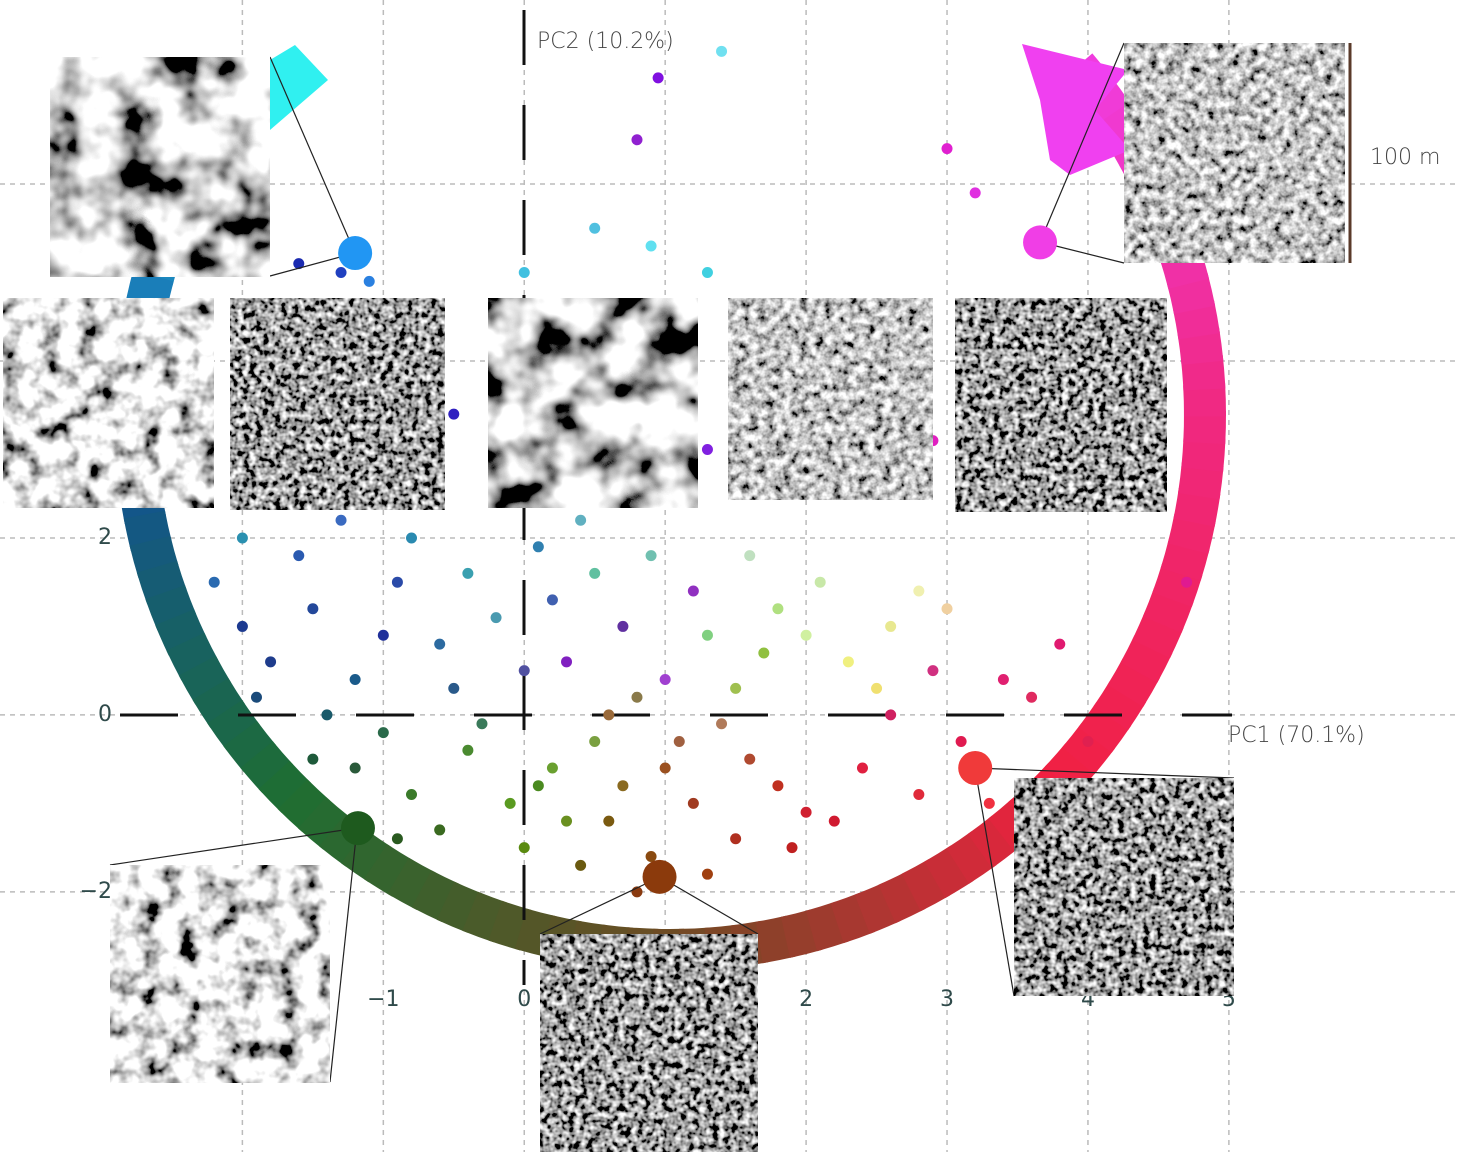 The width and height of the screenshot is (1460, 1152). What do you see at coordinates (383, 999) in the screenshot?
I see `x-tick-label: −1` at bounding box center [383, 999].